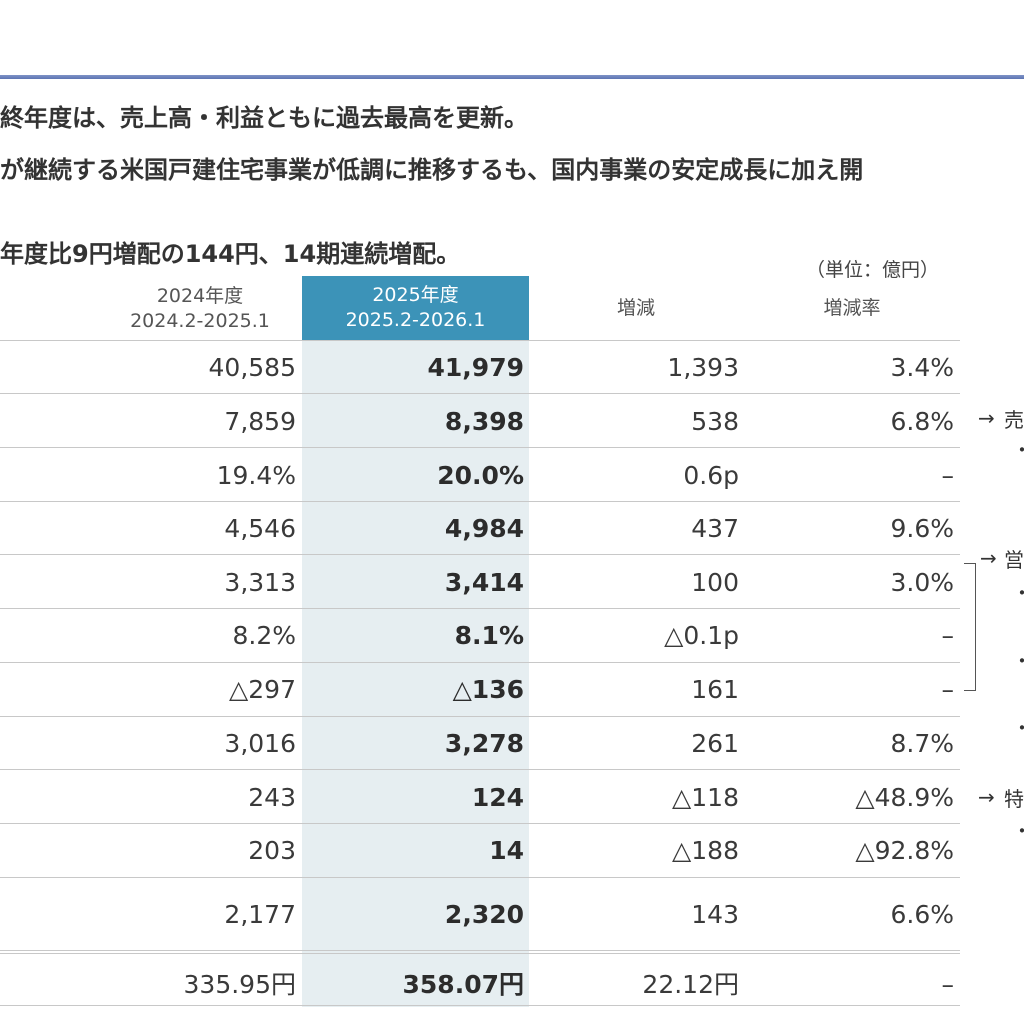  I want to click on prev-year-label: 2024年度, so click(200, 296).